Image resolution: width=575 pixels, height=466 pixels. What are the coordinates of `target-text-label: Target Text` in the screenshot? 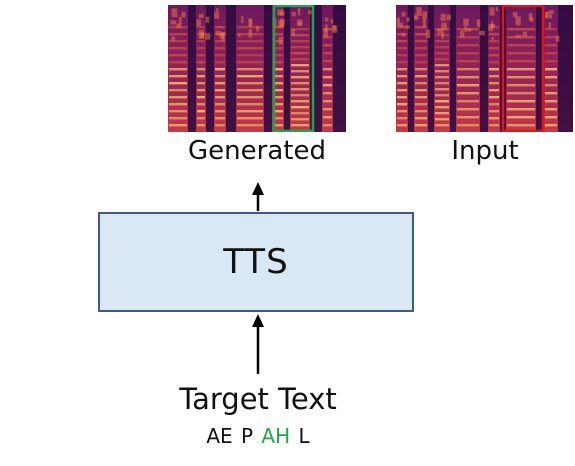 It's located at (258, 399).